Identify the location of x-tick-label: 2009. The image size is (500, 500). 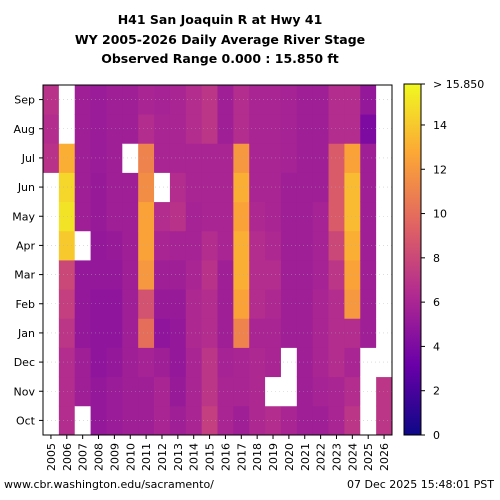
(114, 457).